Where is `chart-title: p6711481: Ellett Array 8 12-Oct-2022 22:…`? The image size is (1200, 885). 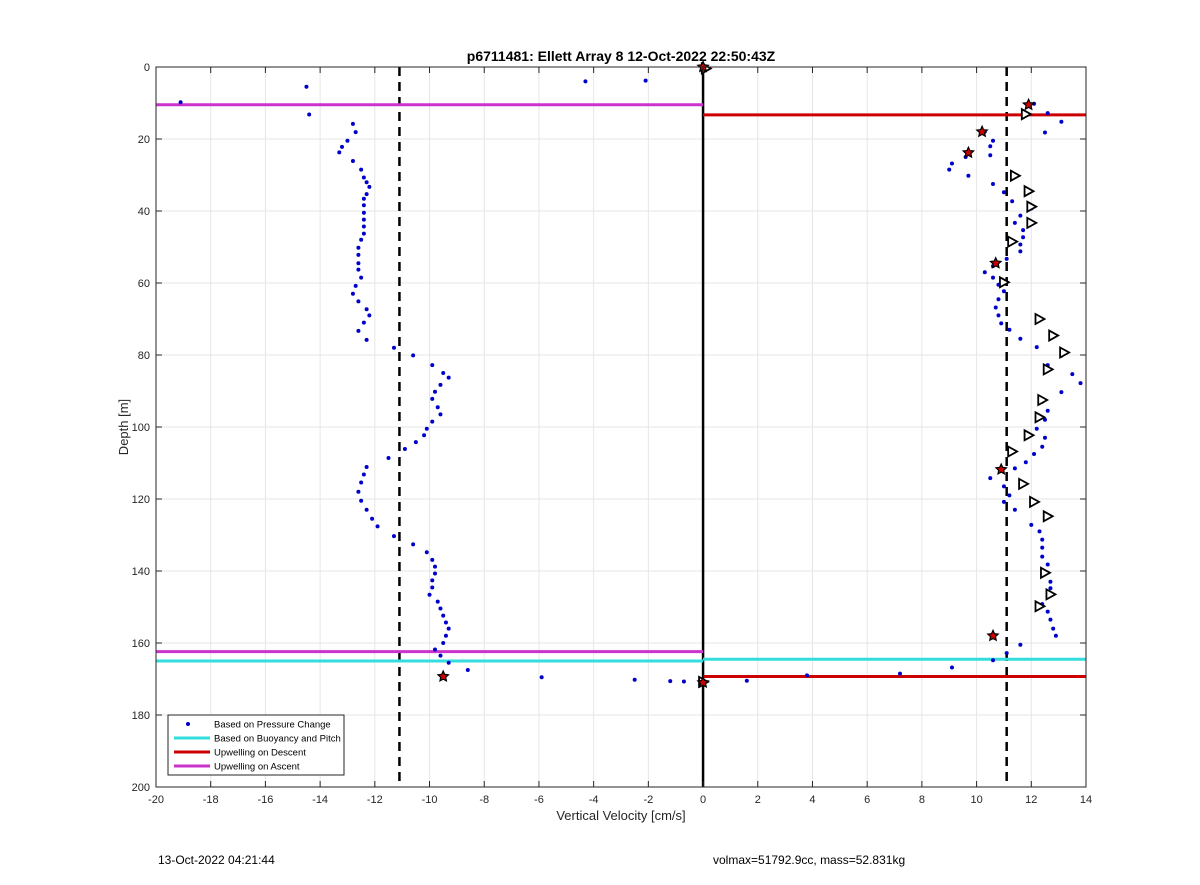 chart-title: p6711481: Ellett Array 8 12-Oct-2022 22:… is located at coordinates (621, 56).